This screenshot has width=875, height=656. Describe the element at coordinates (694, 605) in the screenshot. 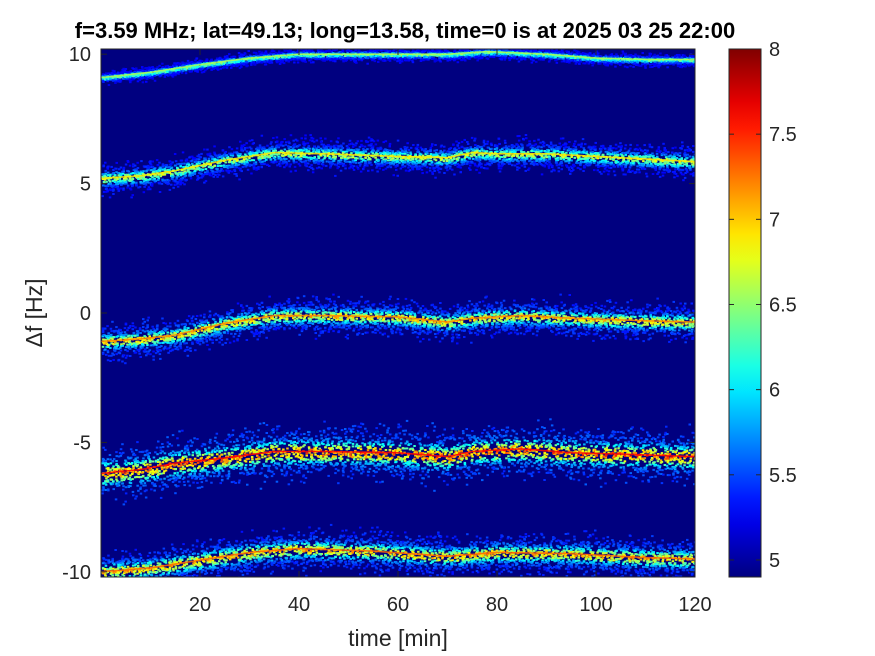

I see `x-tick-label: 120` at that location.